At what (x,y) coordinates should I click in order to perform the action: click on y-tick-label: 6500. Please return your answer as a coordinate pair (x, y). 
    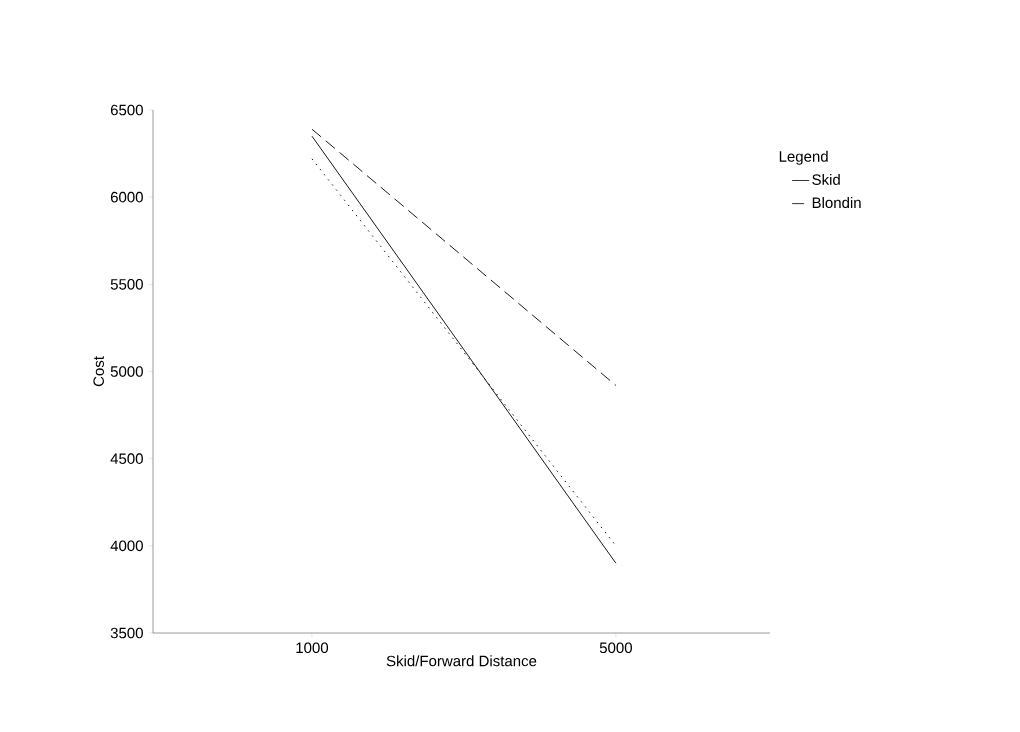
    Looking at the image, I should click on (126, 110).